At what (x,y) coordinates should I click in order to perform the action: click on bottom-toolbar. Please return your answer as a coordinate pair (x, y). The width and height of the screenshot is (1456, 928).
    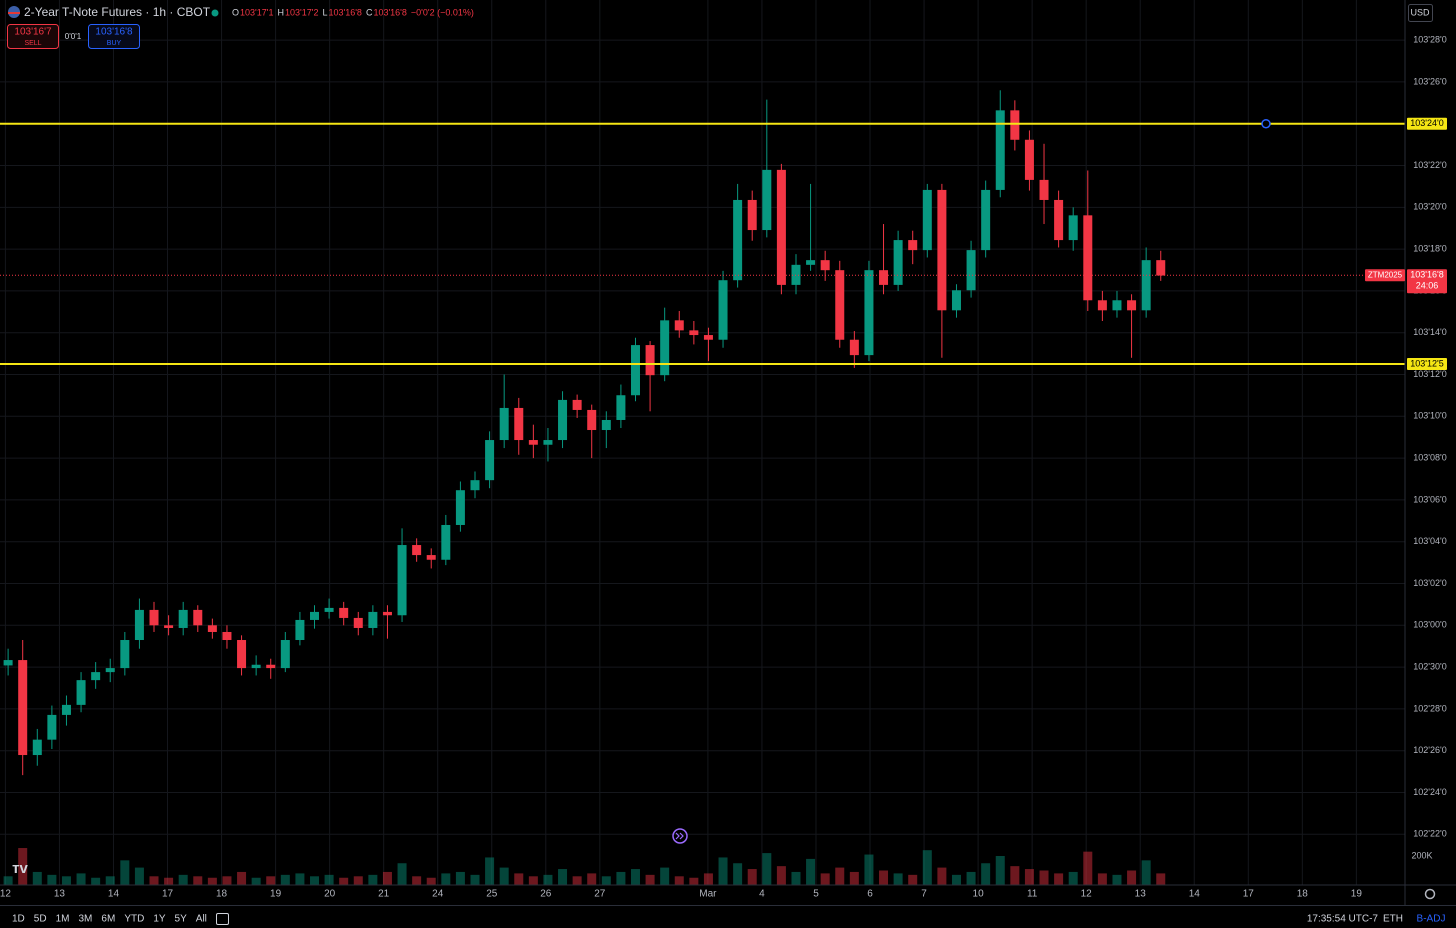
    Looking at the image, I should click on (728, 917).